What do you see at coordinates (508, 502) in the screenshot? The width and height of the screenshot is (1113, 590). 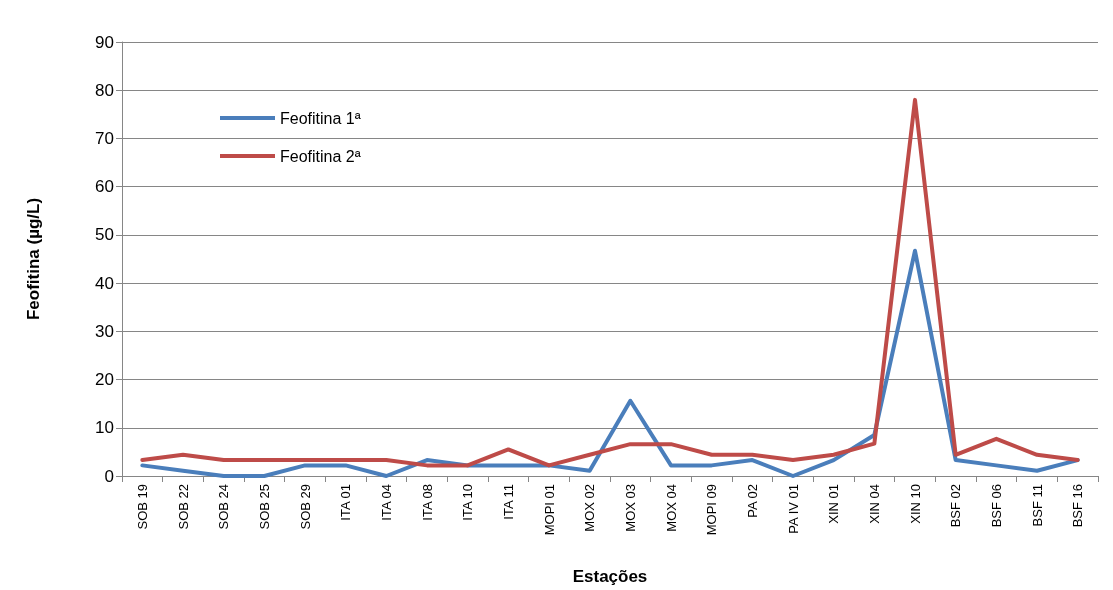 I see `x-tick-label: ITA 11` at bounding box center [508, 502].